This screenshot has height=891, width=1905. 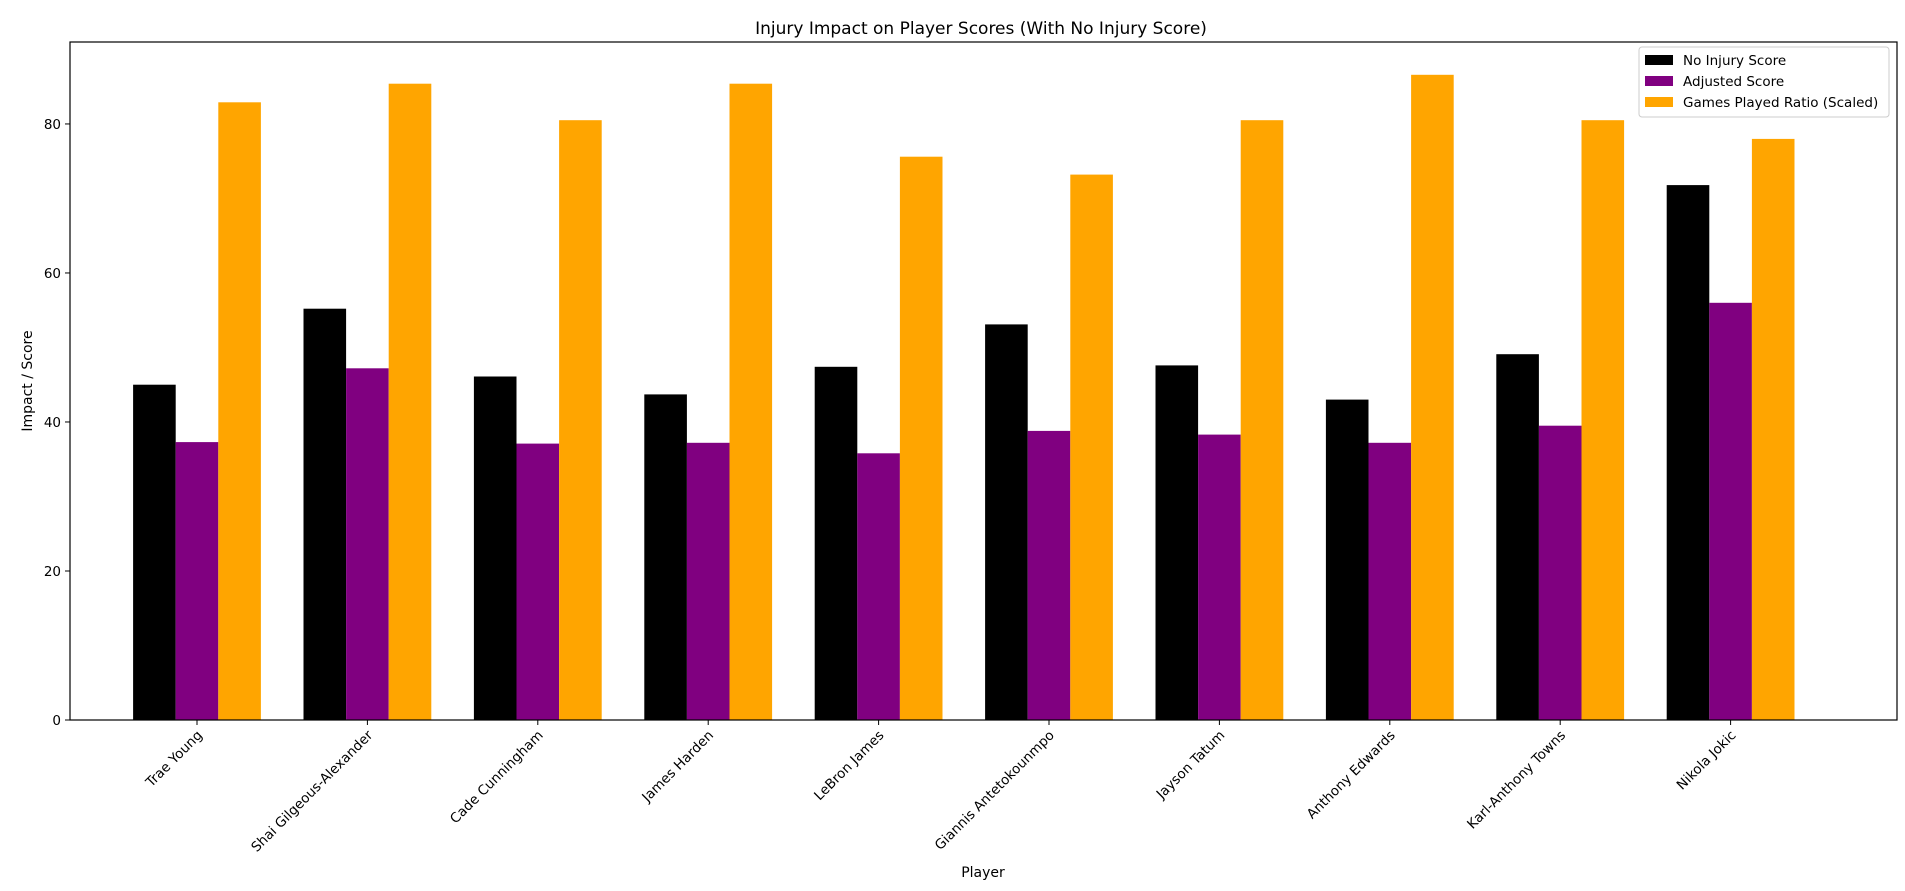 What do you see at coordinates (56, 721) in the screenshot?
I see `y-tick-label: 0` at bounding box center [56, 721].